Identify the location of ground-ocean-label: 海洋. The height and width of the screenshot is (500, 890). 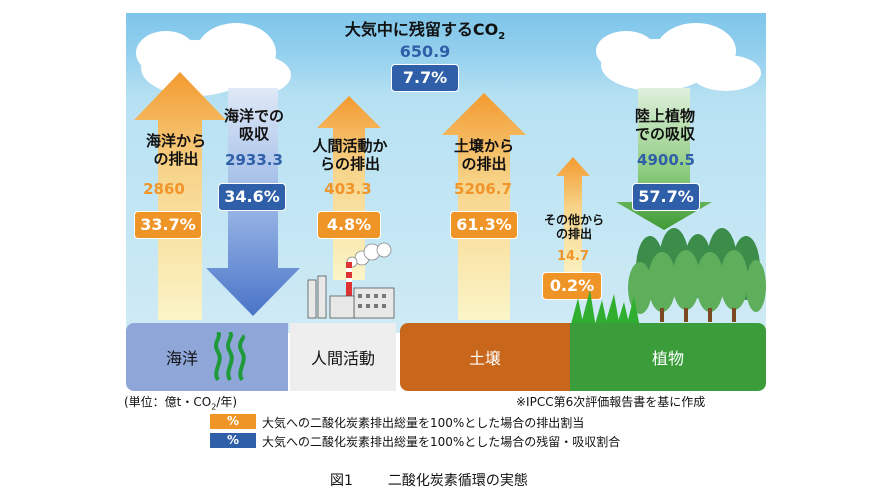
(181, 358).